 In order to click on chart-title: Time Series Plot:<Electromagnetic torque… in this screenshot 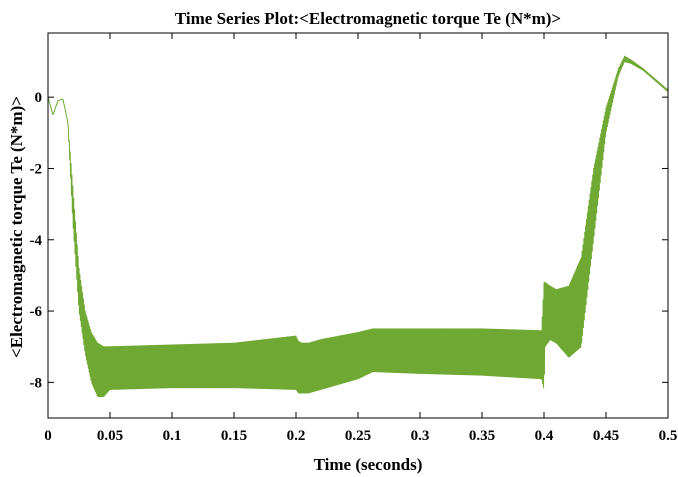, I will do `click(368, 18)`.